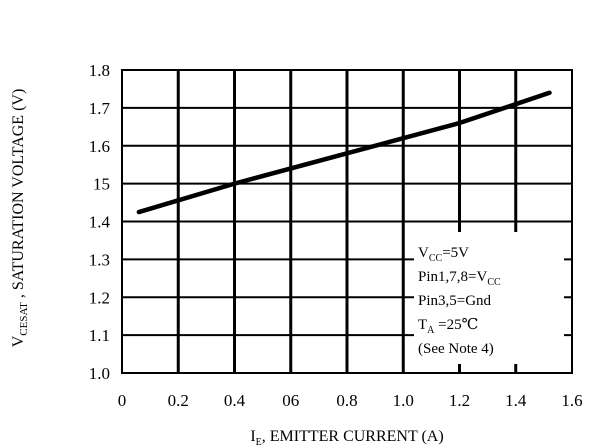 Image resolution: width=594 pixels, height=448 pixels. What do you see at coordinates (178, 400) in the screenshot?
I see `x-tick-label: 0.2` at bounding box center [178, 400].